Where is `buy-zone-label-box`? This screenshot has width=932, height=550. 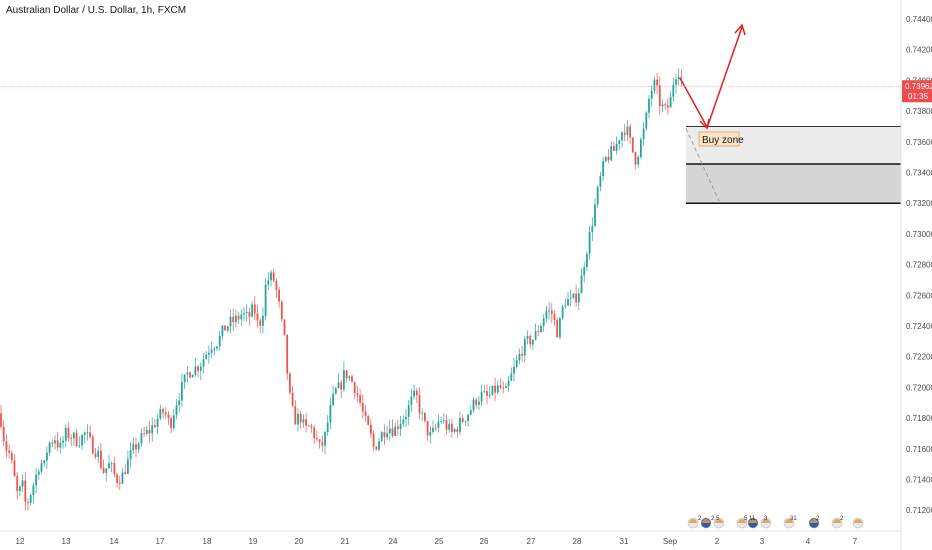
buy-zone-label-box is located at coordinates (719, 139).